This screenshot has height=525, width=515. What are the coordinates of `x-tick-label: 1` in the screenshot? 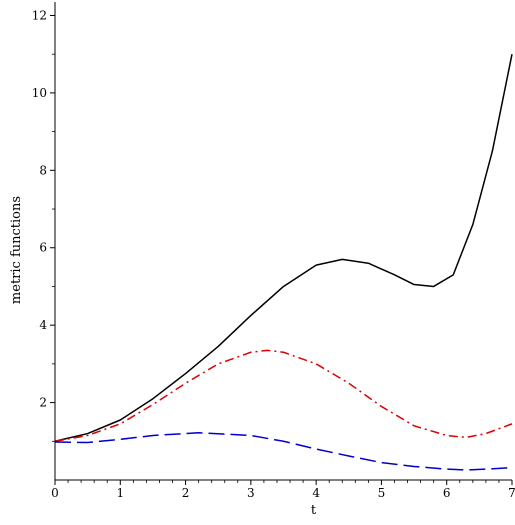 It's located at (120, 493).